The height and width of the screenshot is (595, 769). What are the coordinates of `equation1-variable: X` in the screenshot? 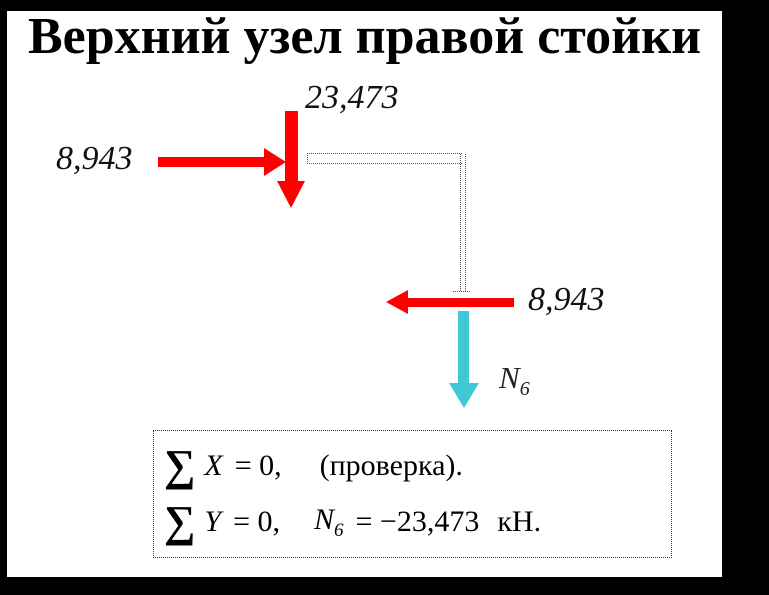 It's located at (213, 465).